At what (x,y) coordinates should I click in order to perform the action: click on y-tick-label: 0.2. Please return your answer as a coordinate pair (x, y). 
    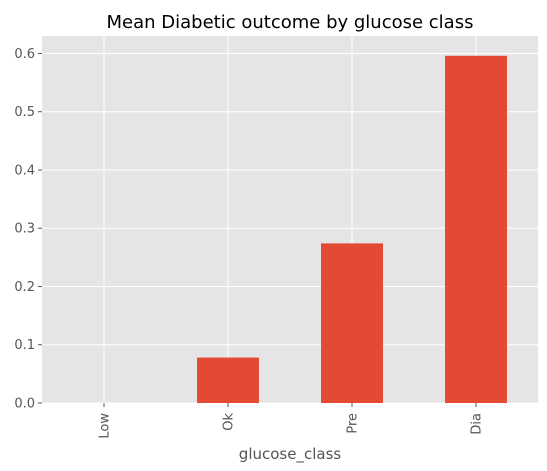
    Looking at the image, I should click on (24, 287).